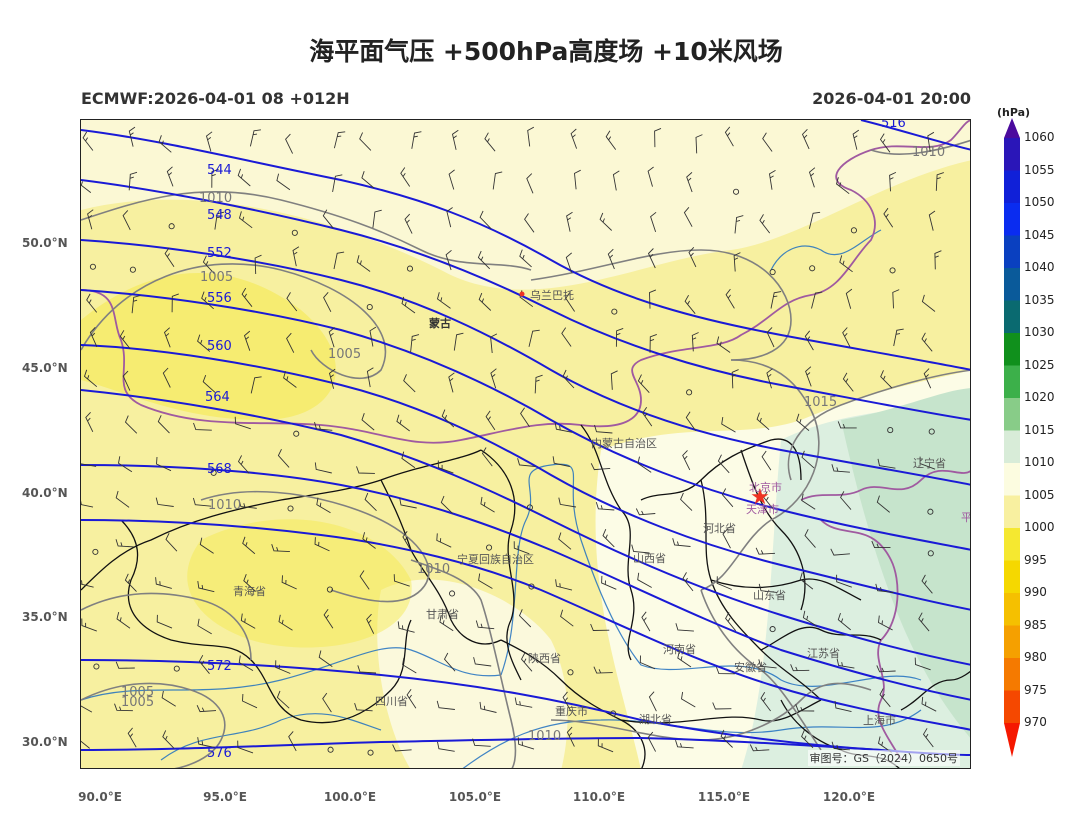 The image size is (1092, 819). What do you see at coordinates (442, 614) in the screenshot?
I see `place-label: 甘肃省` at bounding box center [442, 614].